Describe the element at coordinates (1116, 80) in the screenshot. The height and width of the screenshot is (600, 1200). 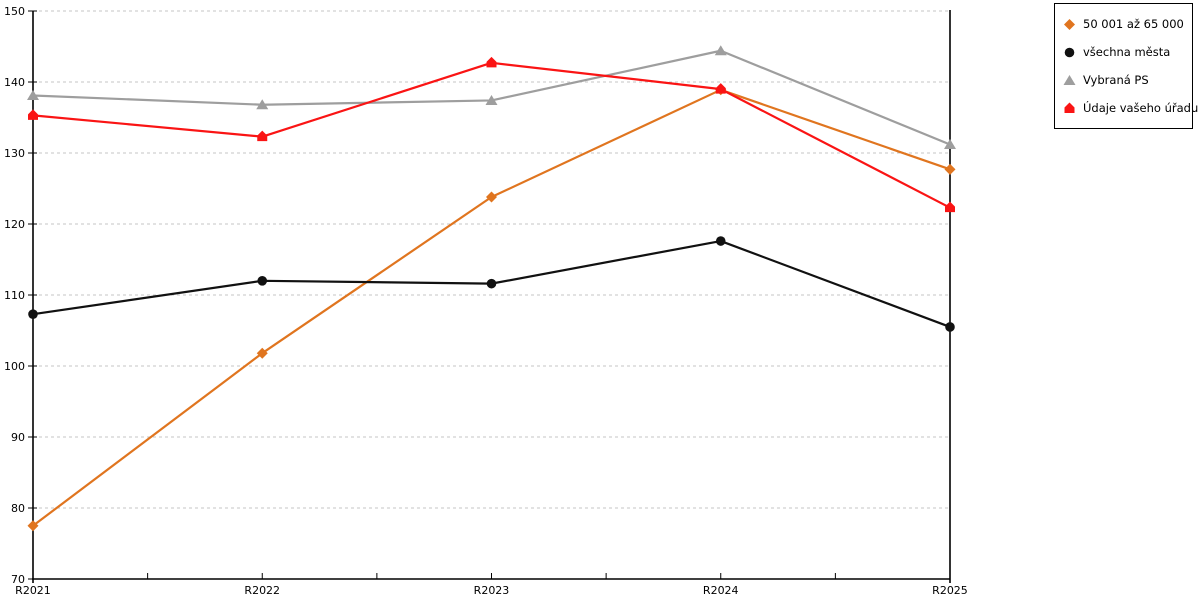
I see `legend-label: Vybraná PS` at that location.